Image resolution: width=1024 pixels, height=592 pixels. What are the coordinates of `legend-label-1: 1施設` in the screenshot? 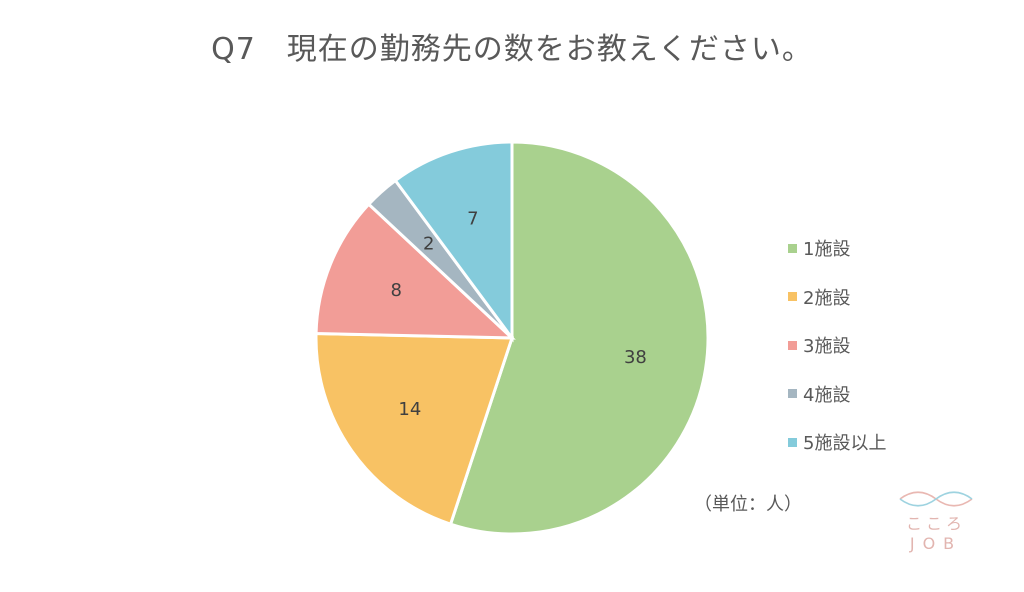 It's located at (827, 249).